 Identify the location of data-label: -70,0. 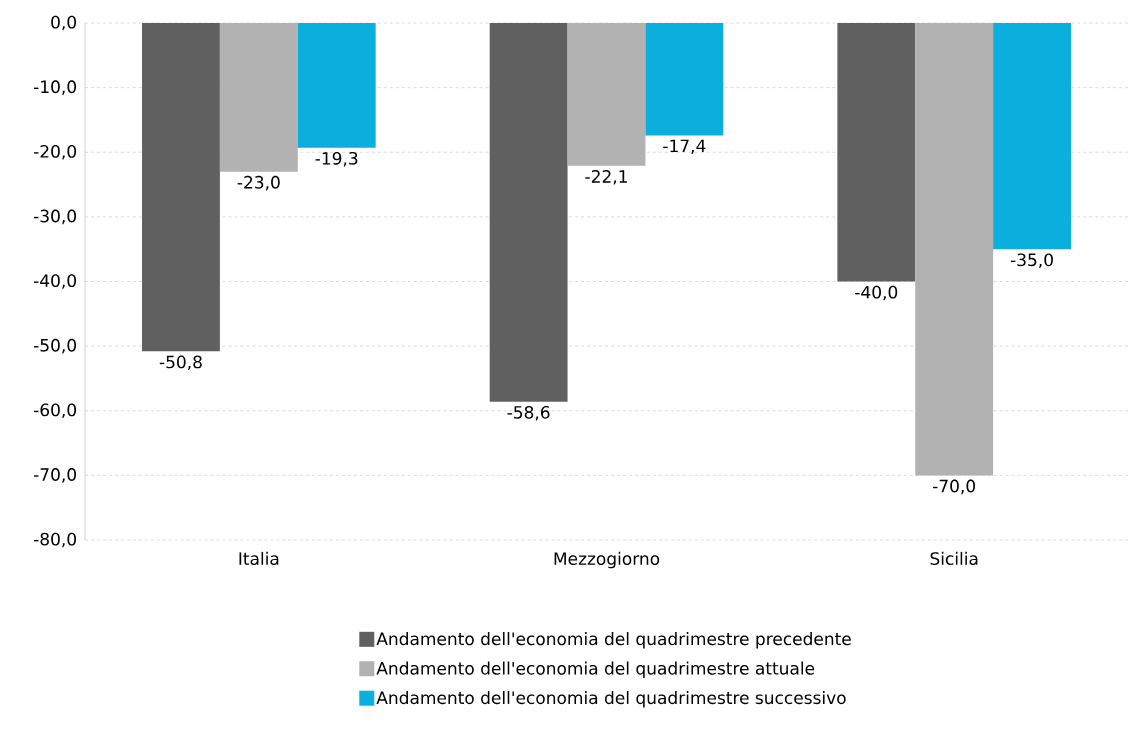
(954, 487).